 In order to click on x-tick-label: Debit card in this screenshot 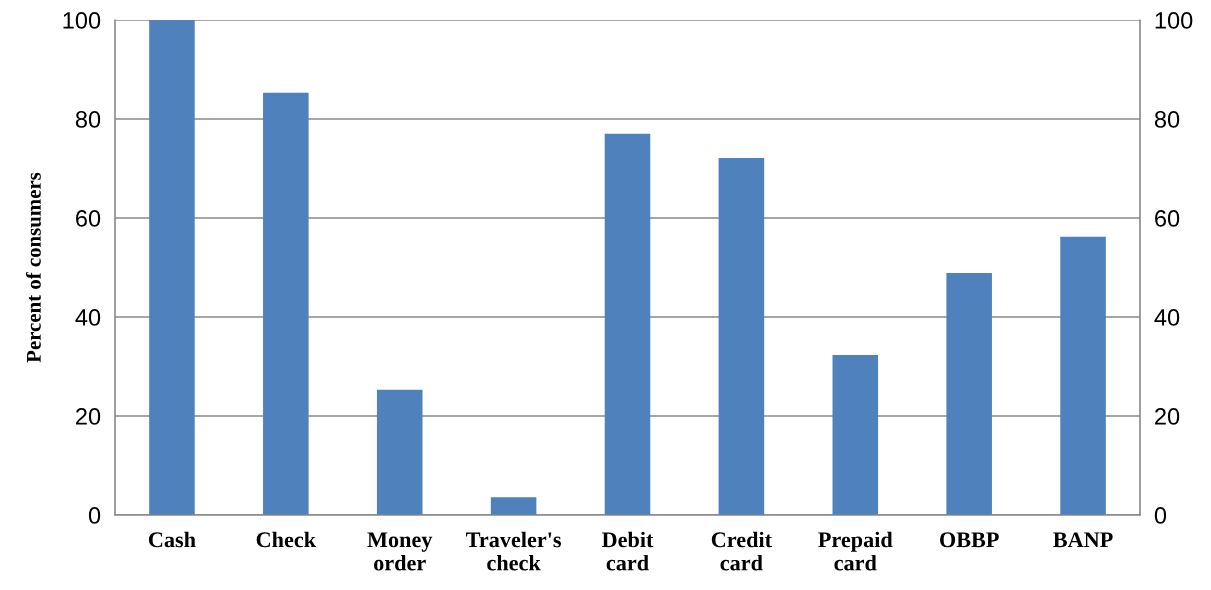, I will do `click(627, 551)`.